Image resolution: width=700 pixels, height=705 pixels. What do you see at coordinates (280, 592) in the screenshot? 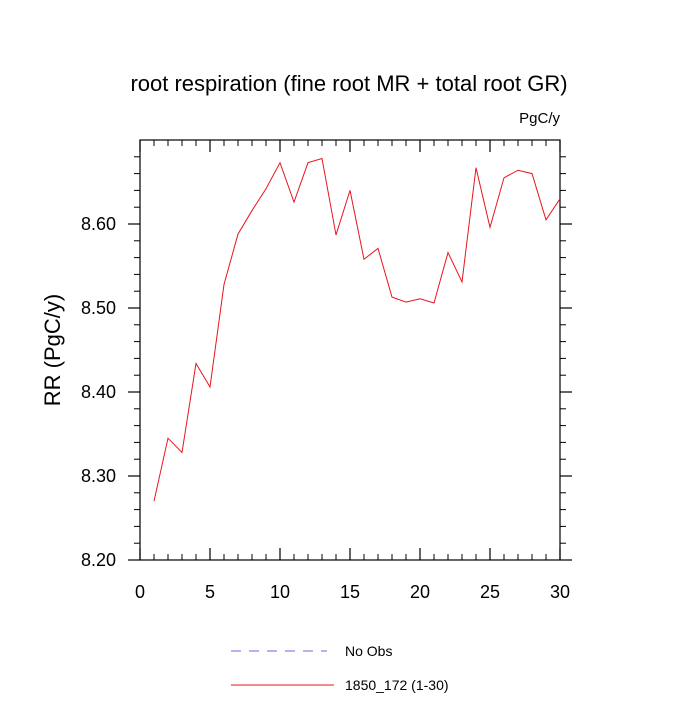
I see `x-tick-label: 10` at bounding box center [280, 592].